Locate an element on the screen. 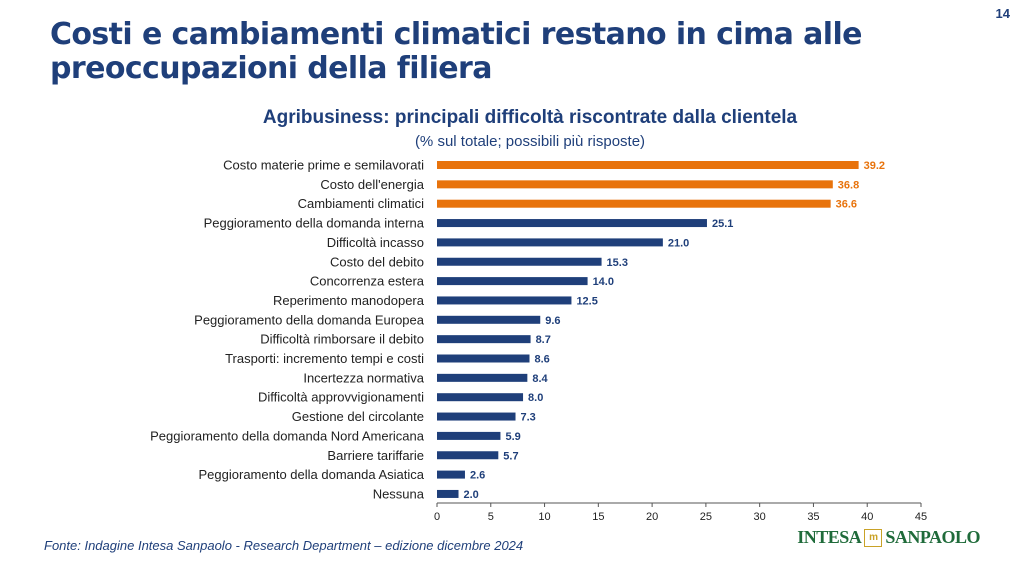  data-label: 8.7 is located at coordinates (543, 340).